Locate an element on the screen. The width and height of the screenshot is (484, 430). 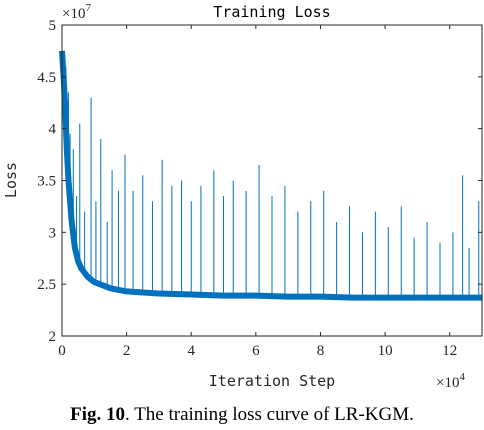
caption-prefix: Fig. 10 is located at coordinates (98, 414).